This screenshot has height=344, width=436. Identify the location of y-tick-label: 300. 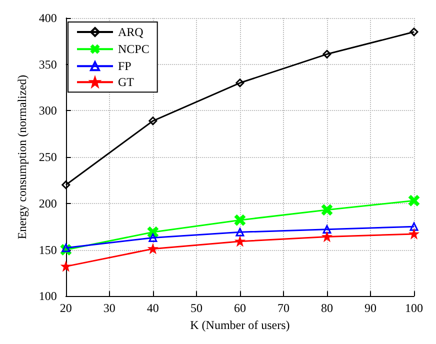
(47, 111).